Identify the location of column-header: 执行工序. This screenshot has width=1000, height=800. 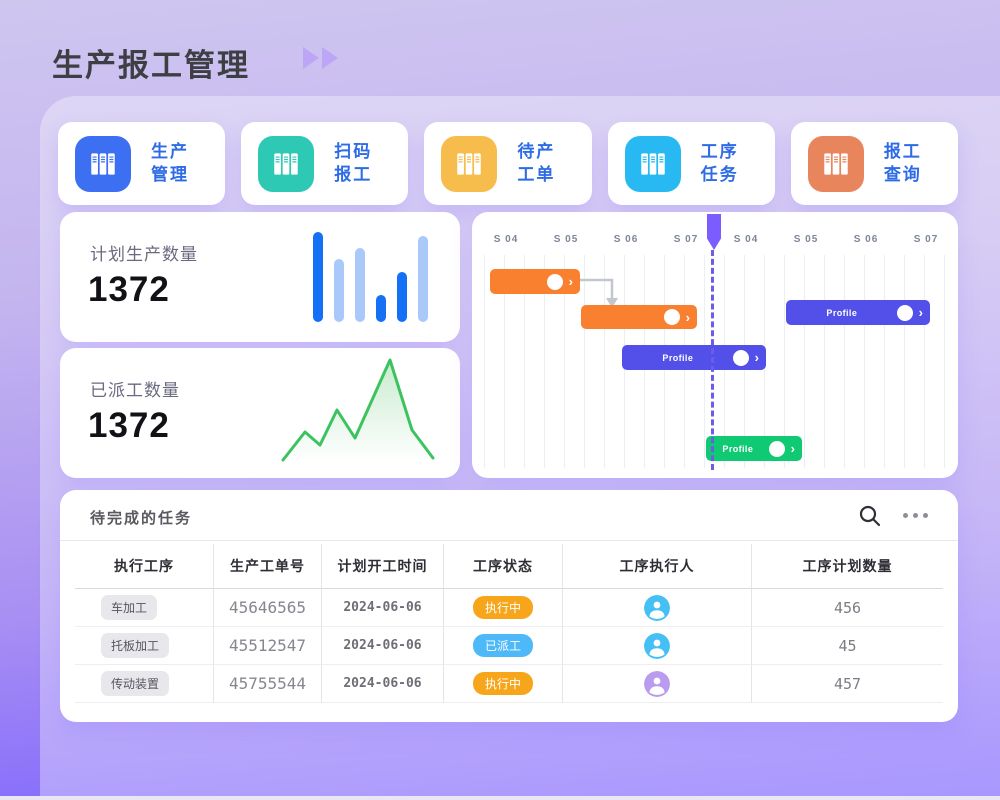
(144, 566).